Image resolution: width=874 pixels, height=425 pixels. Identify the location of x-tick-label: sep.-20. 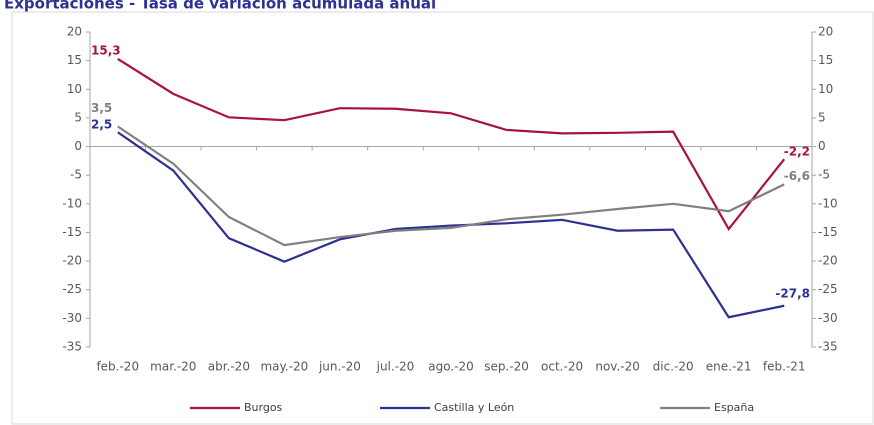
(506, 367).